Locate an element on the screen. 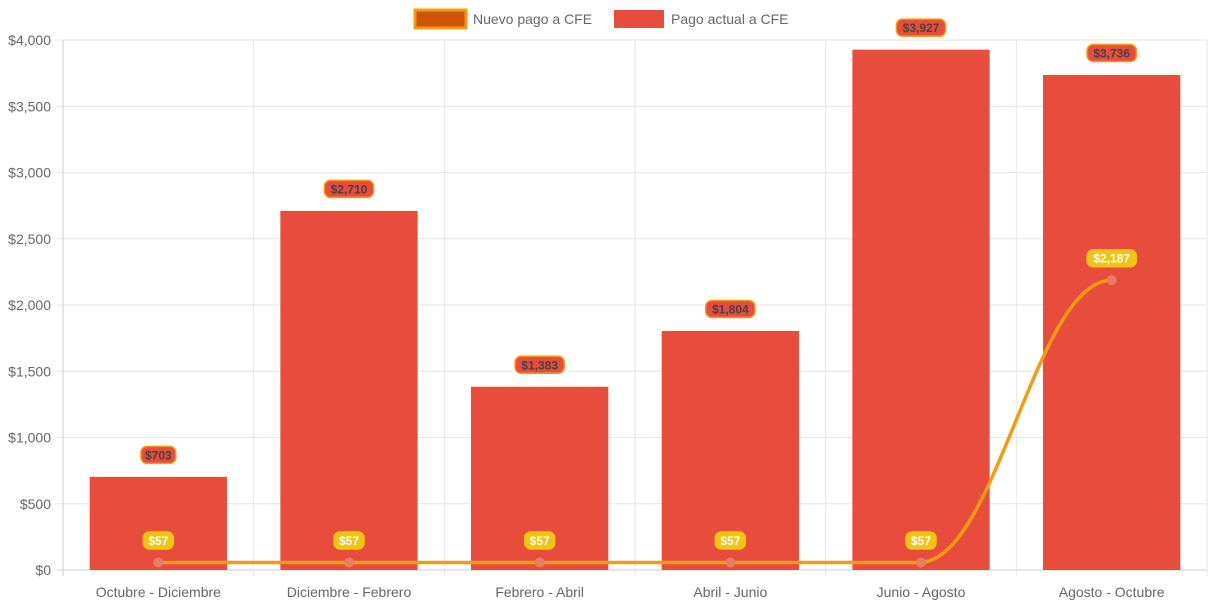  x-tick-label: Diciembre - Febrero is located at coordinates (349, 592).